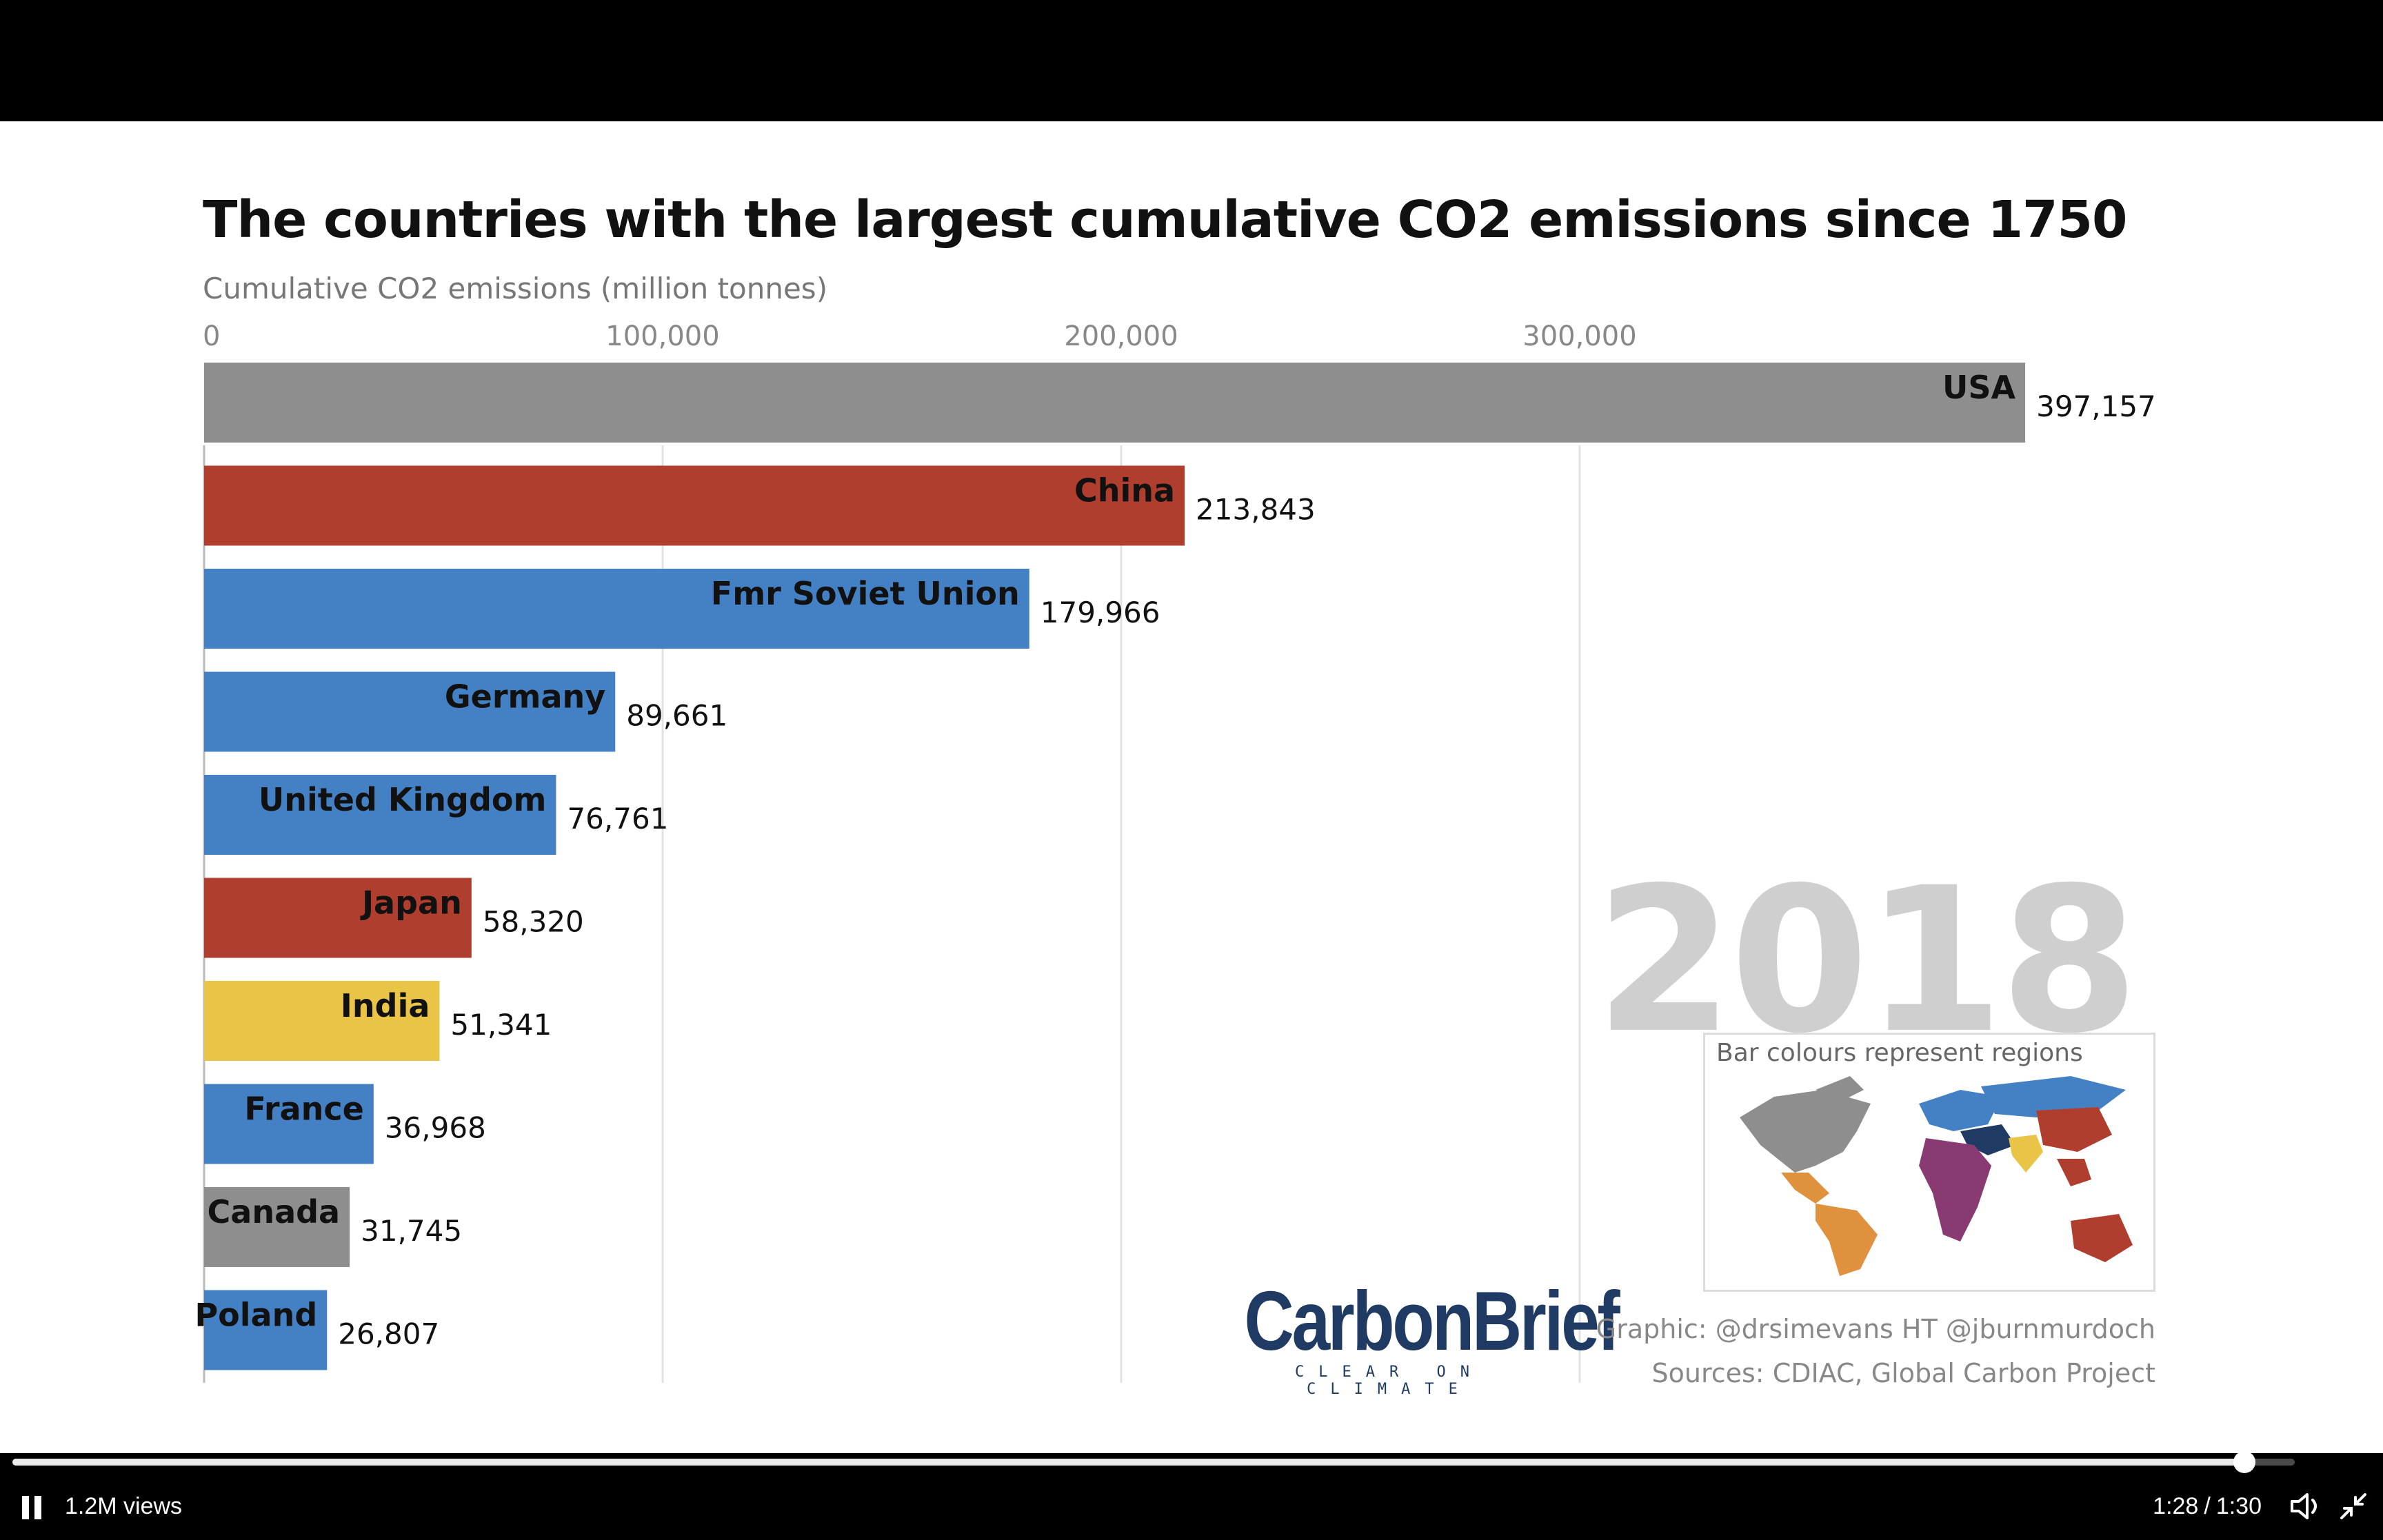 The height and width of the screenshot is (1540, 2383). I want to click on video-letterbox-top, so click(1191, 61).